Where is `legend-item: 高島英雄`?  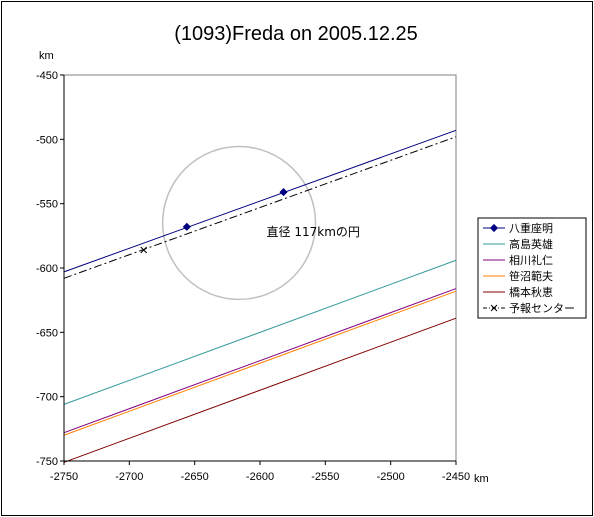 legend-item: 高島英雄 is located at coordinates (518, 244).